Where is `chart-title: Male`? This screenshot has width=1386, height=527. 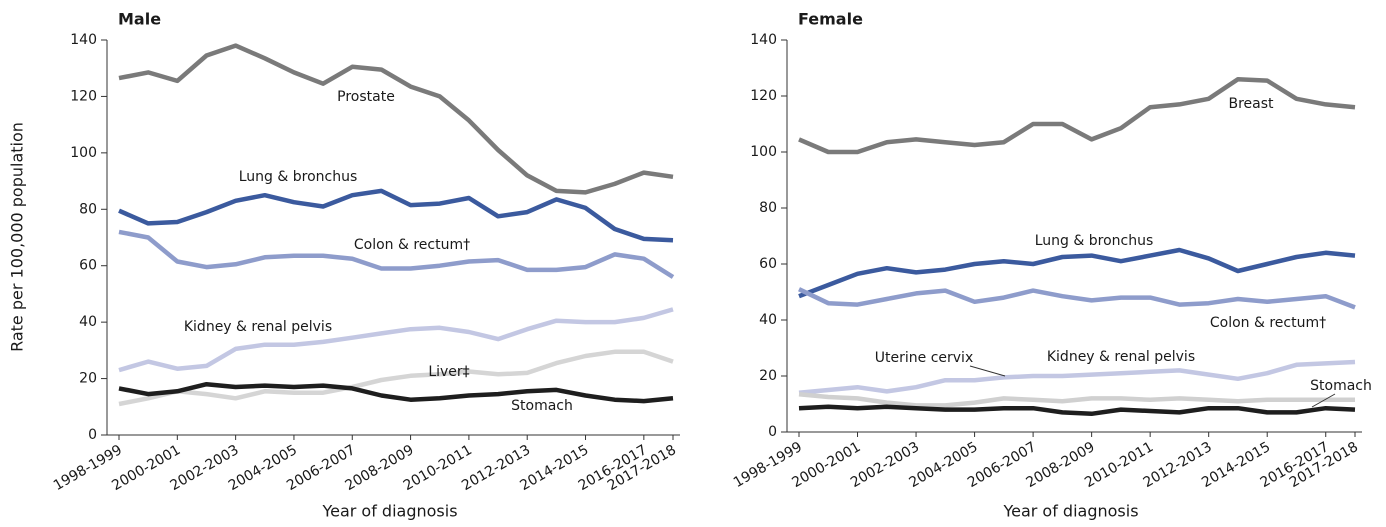
chart-title: Male is located at coordinates (139, 19).